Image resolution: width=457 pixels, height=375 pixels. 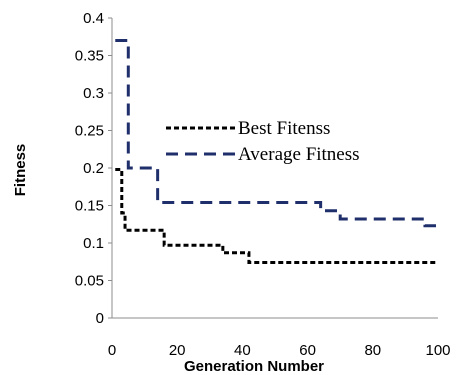 What do you see at coordinates (89, 281) in the screenshot?
I see `y-tick-label: 0.05` at bounding box center [89, 281].